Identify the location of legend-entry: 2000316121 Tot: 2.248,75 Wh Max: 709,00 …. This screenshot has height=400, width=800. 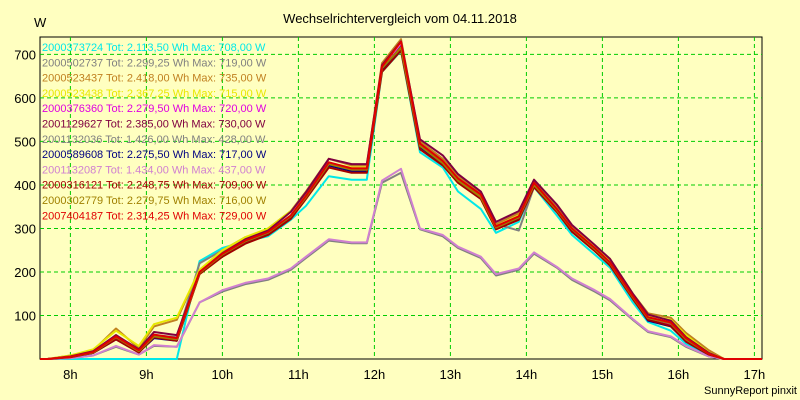
(154, 186).